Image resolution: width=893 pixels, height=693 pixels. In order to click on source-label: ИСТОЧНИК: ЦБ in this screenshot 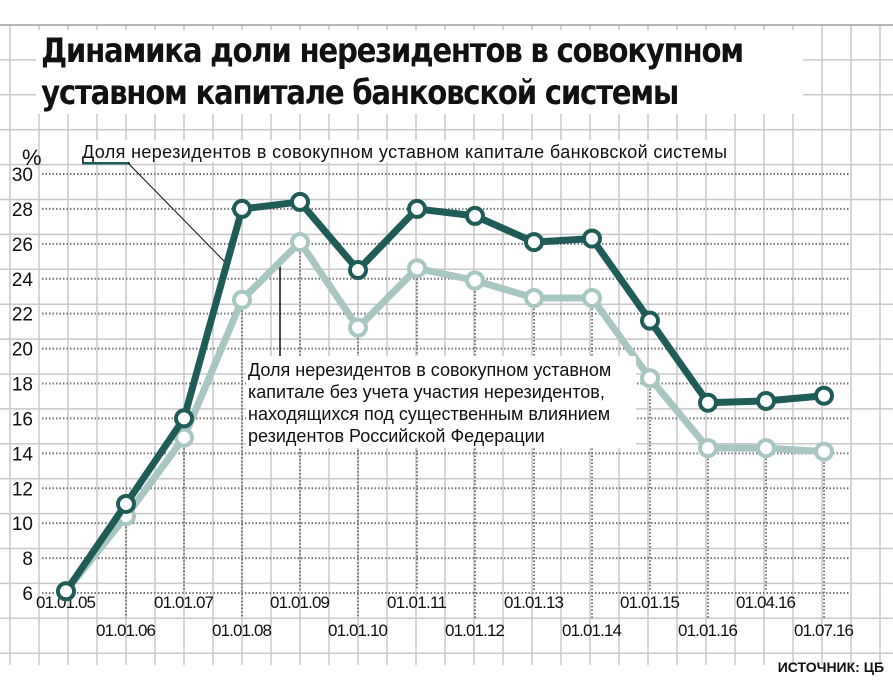, I will do `click(831, 667)`.